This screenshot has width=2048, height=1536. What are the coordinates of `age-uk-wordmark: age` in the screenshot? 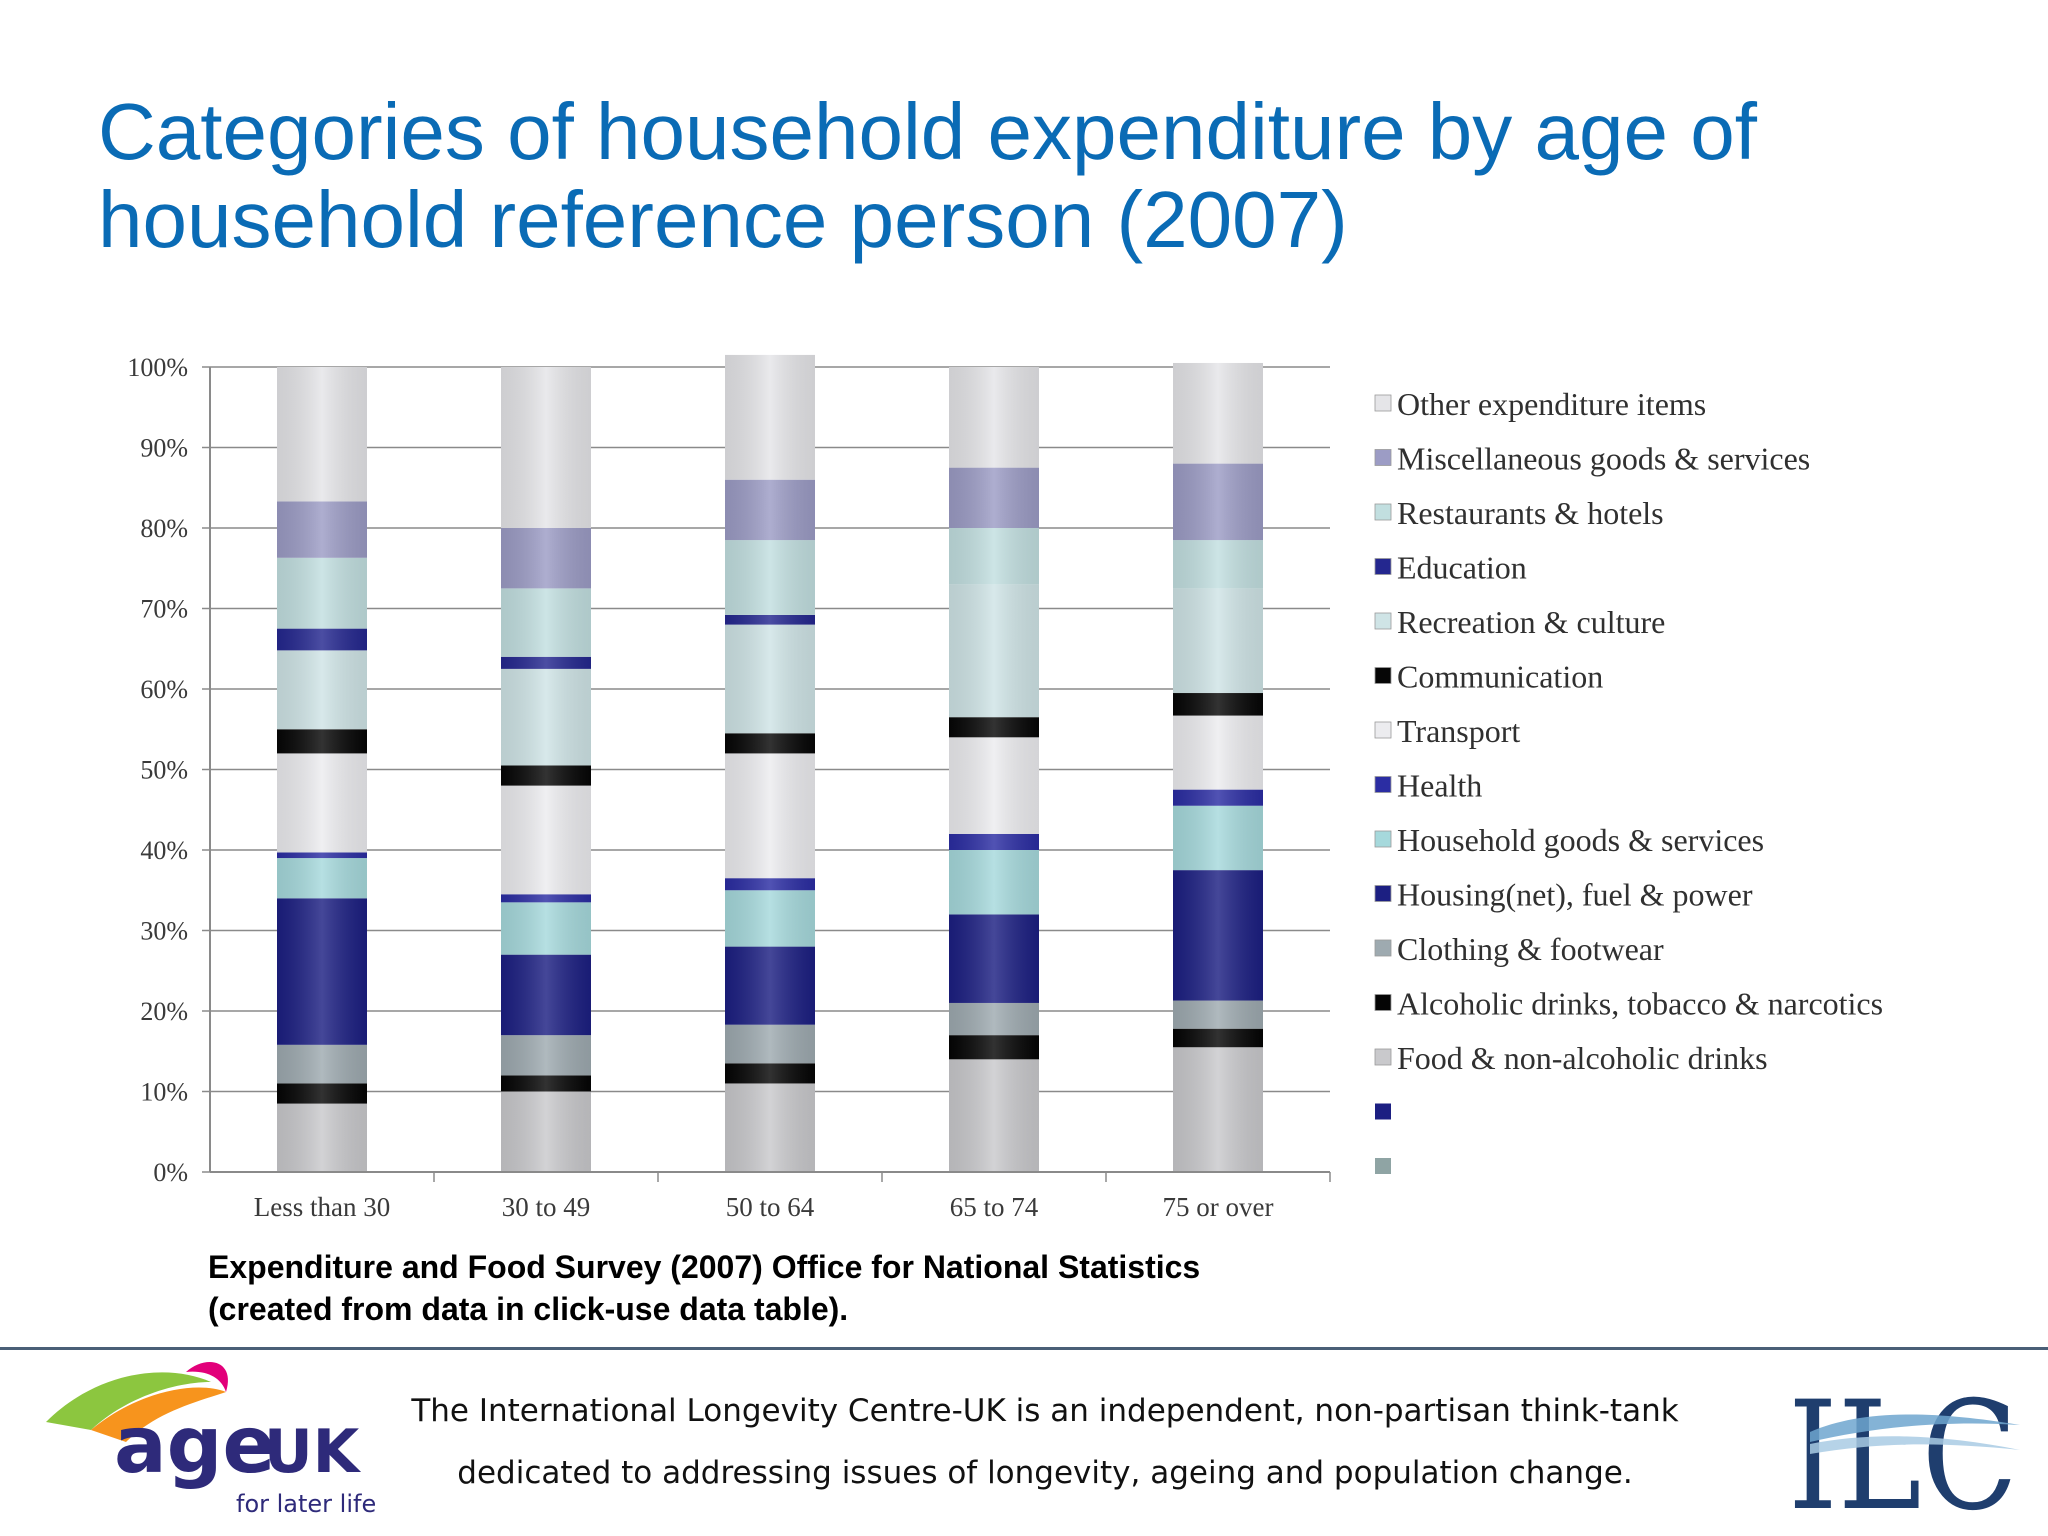 It's located at (194, 1446).